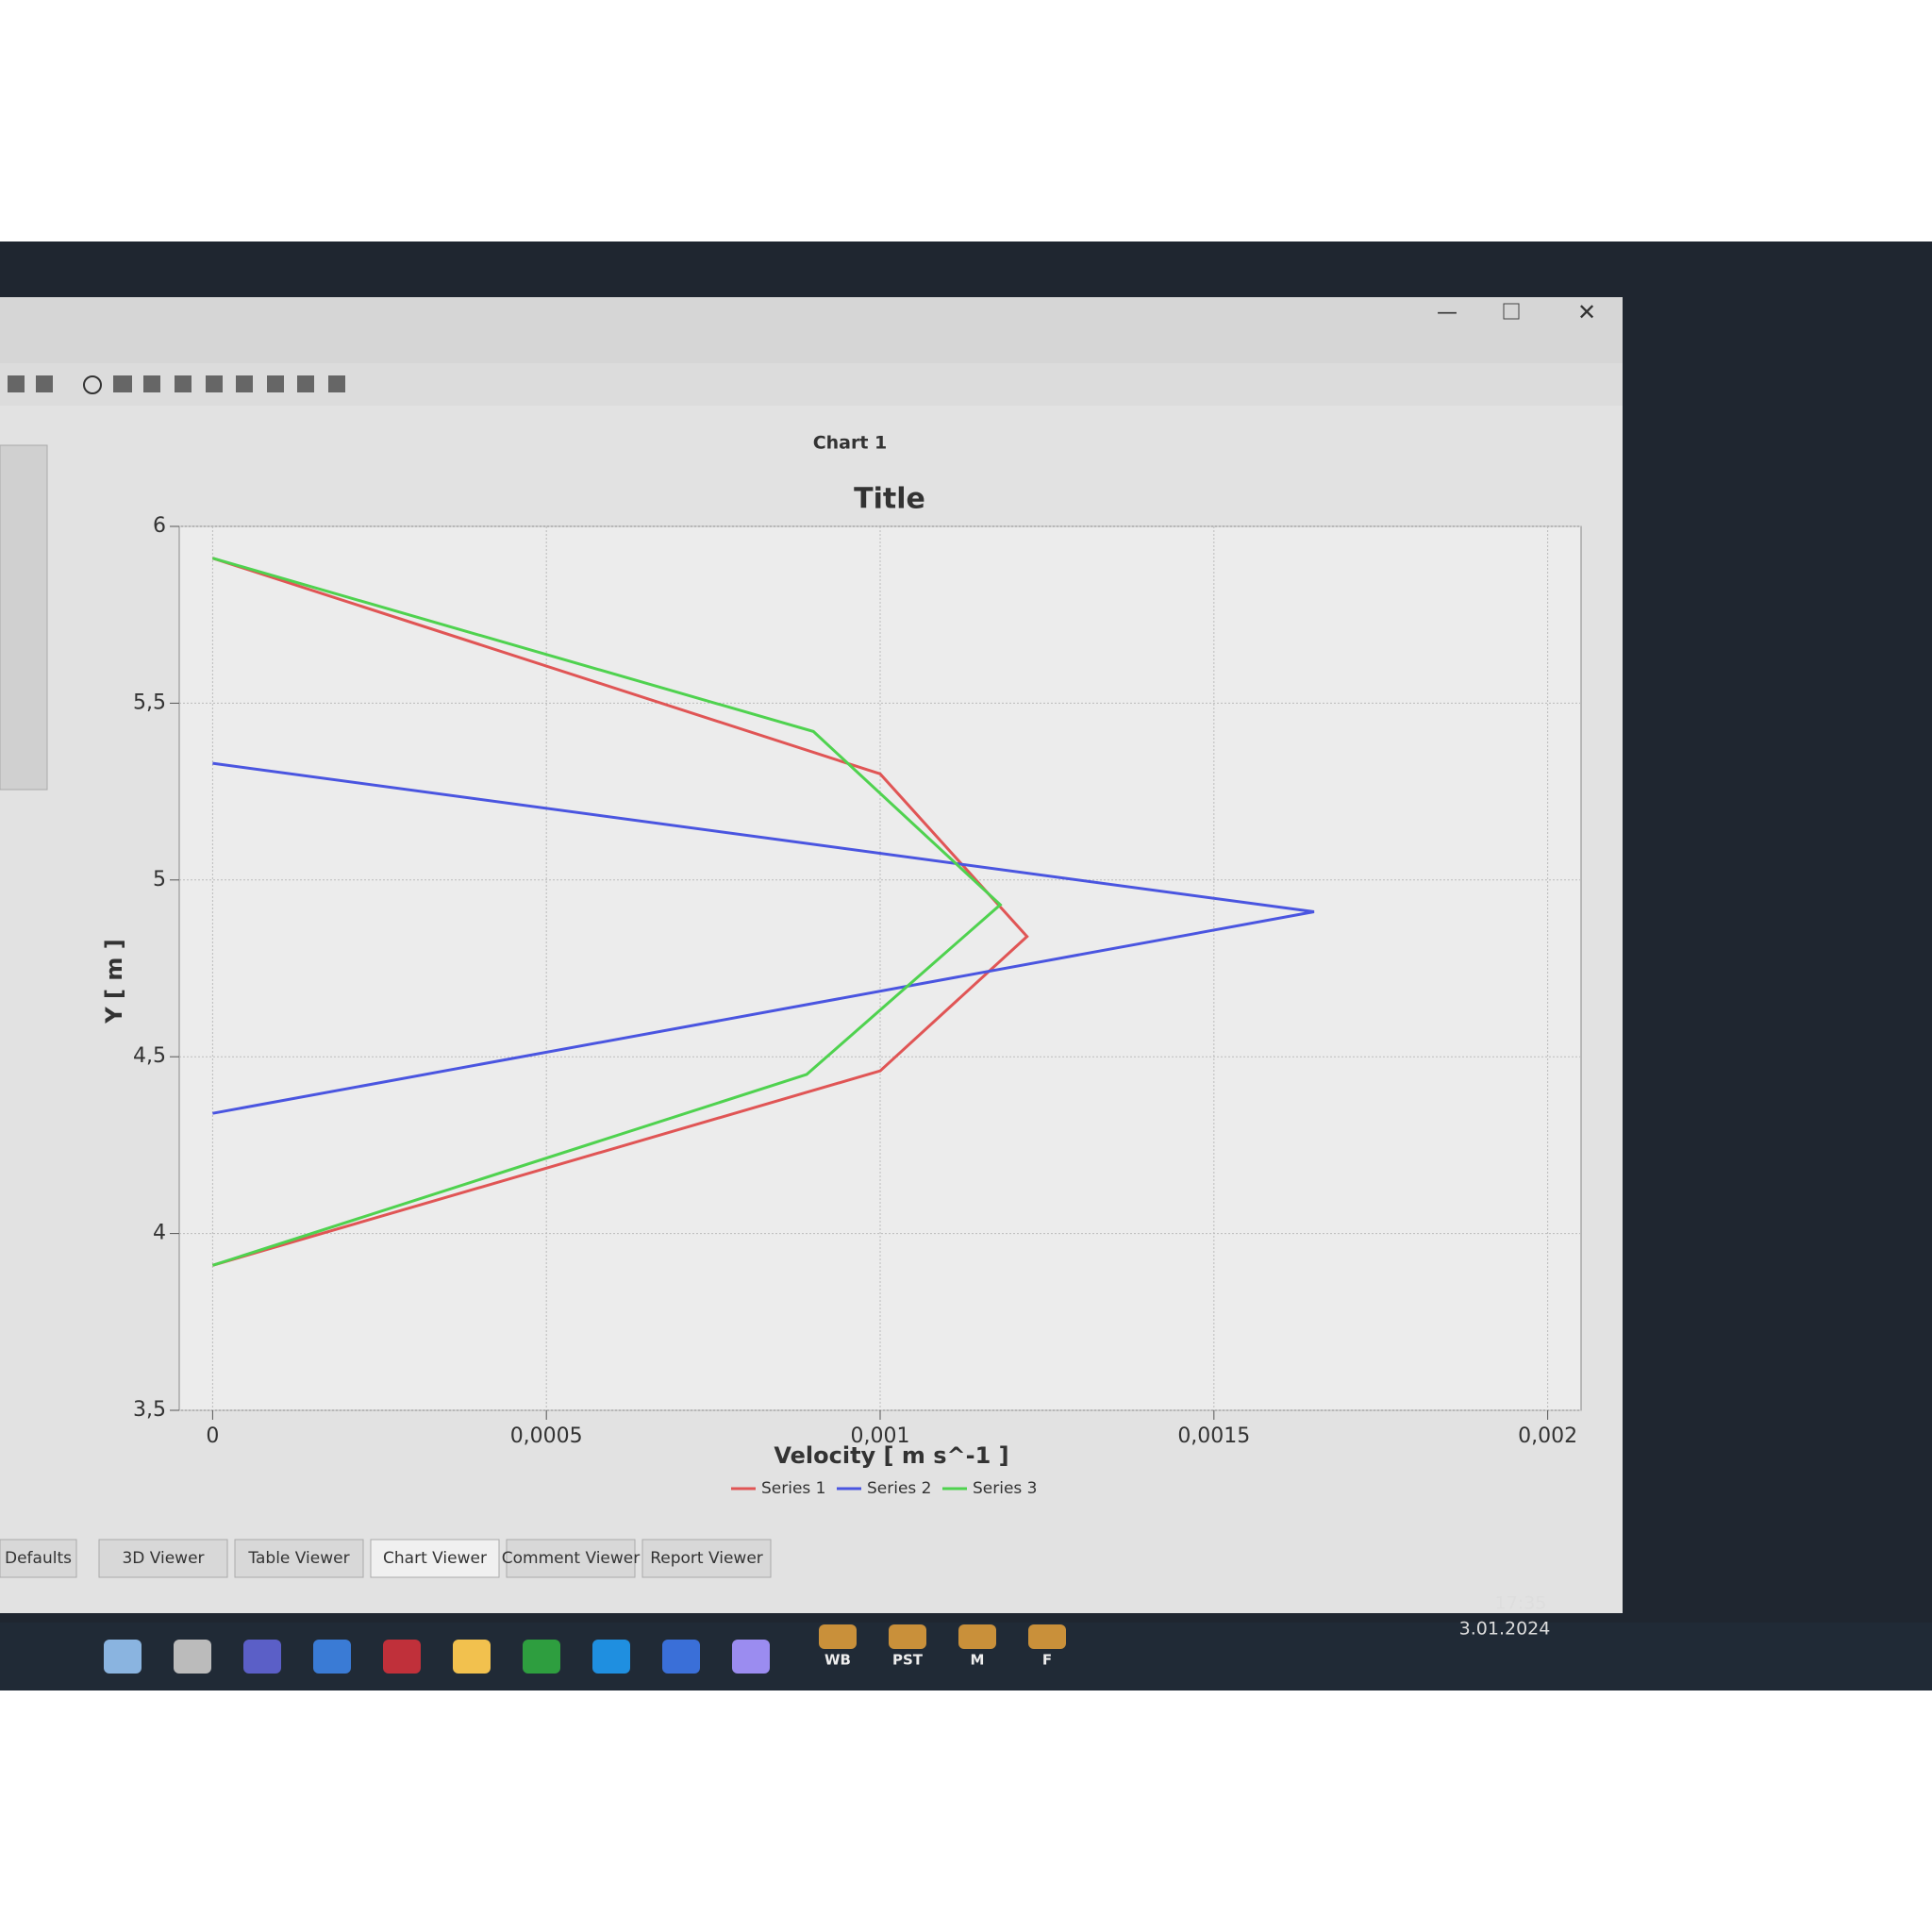 The height and width of the screenshot is (1932, 1932). What do you see at coordinates (891, 1456) in the screenshot?
I see `x-axis-label: Velocity [ m s^-1 ]` at bounding box center [891, 1456].